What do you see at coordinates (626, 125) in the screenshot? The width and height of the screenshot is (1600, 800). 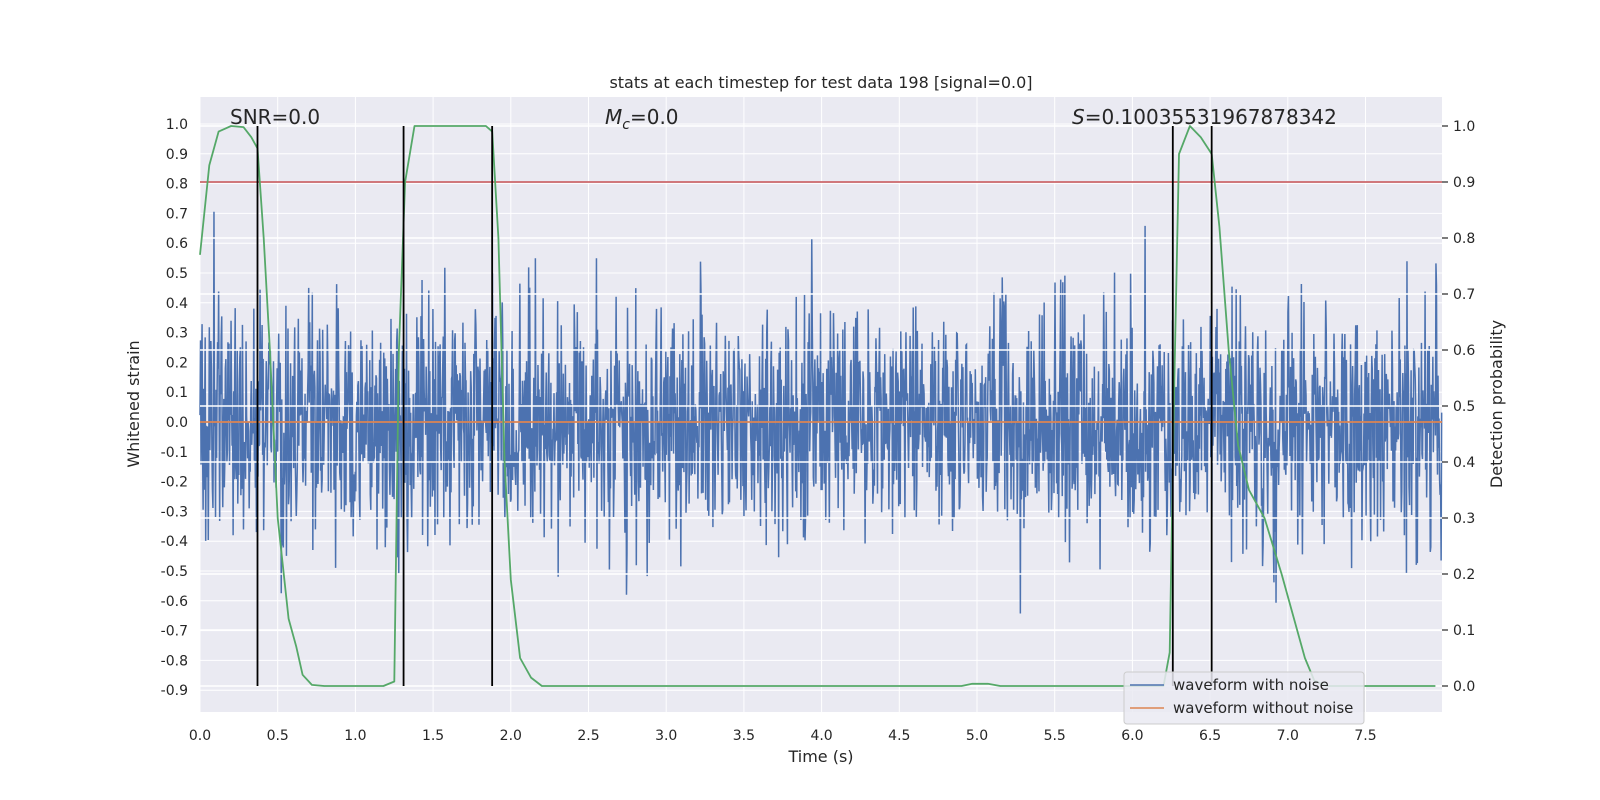 I see `chirp-mass-subscript: c` at bounding box center [626, 125].